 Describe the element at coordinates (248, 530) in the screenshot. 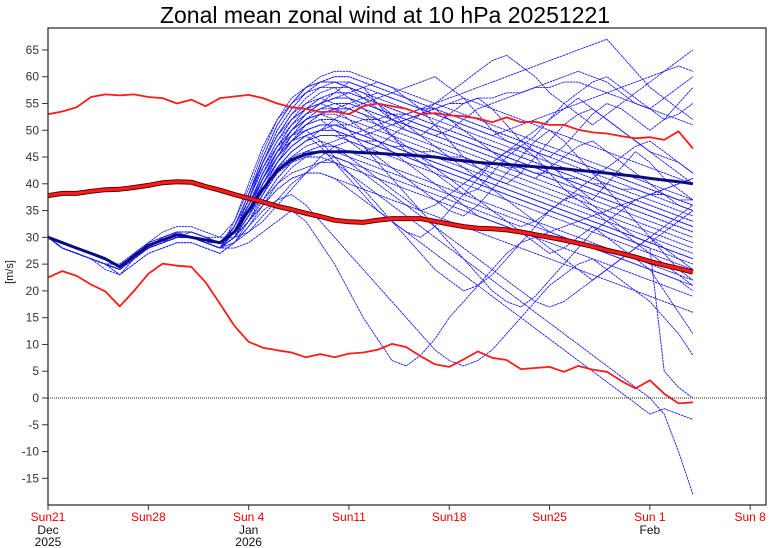

I see `x-tick-month: Jan` at that location.